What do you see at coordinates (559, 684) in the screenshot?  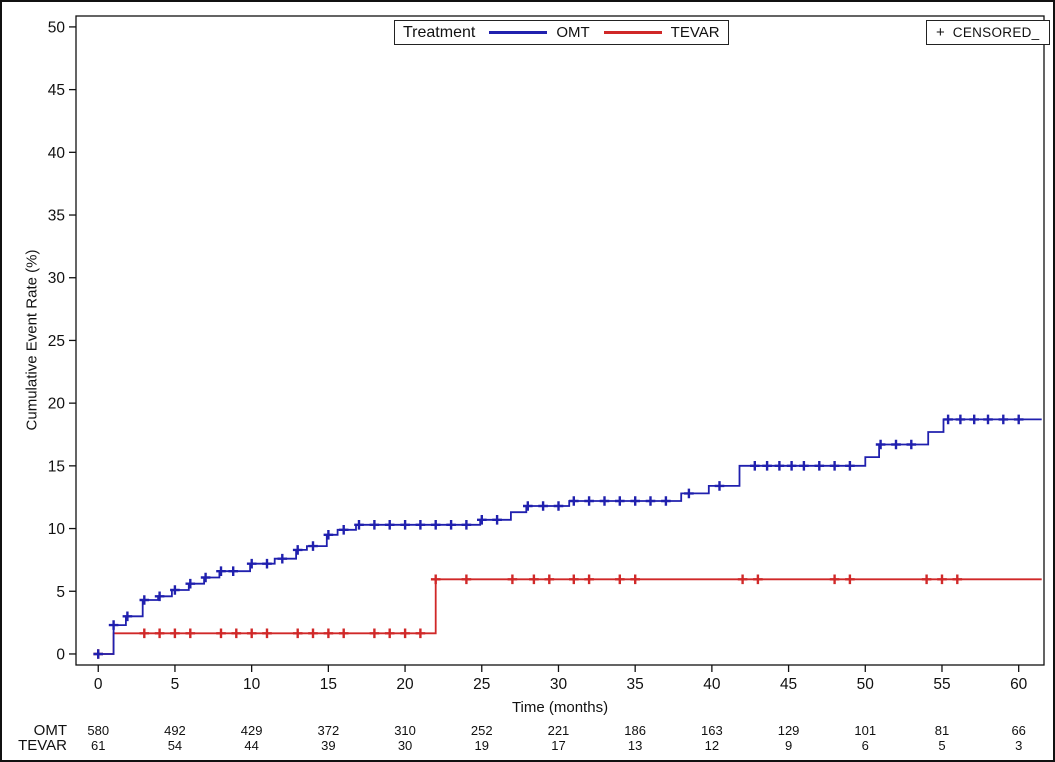 I see `x-tick-label: 30` at bounding box center [559, 684].